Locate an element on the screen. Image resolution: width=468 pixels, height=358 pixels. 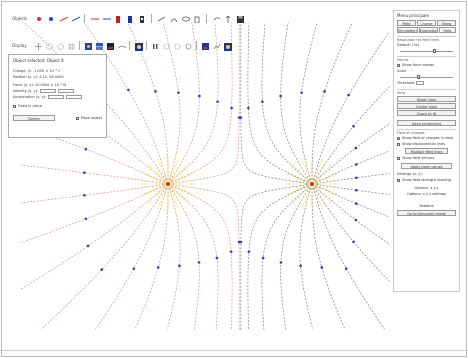
vectors-checkbox is located at coordinates (398, 158).